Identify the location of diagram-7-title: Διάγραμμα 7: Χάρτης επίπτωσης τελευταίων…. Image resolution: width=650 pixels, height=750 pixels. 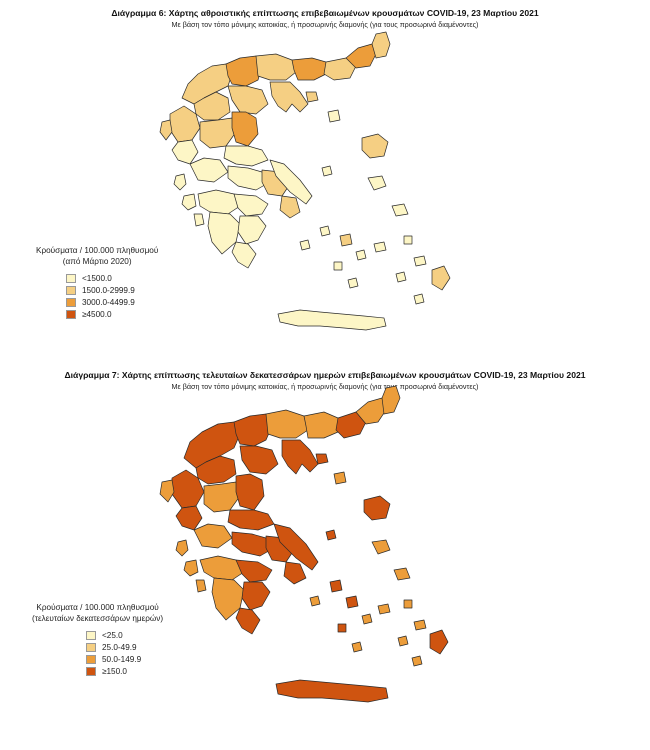
(325, 375).